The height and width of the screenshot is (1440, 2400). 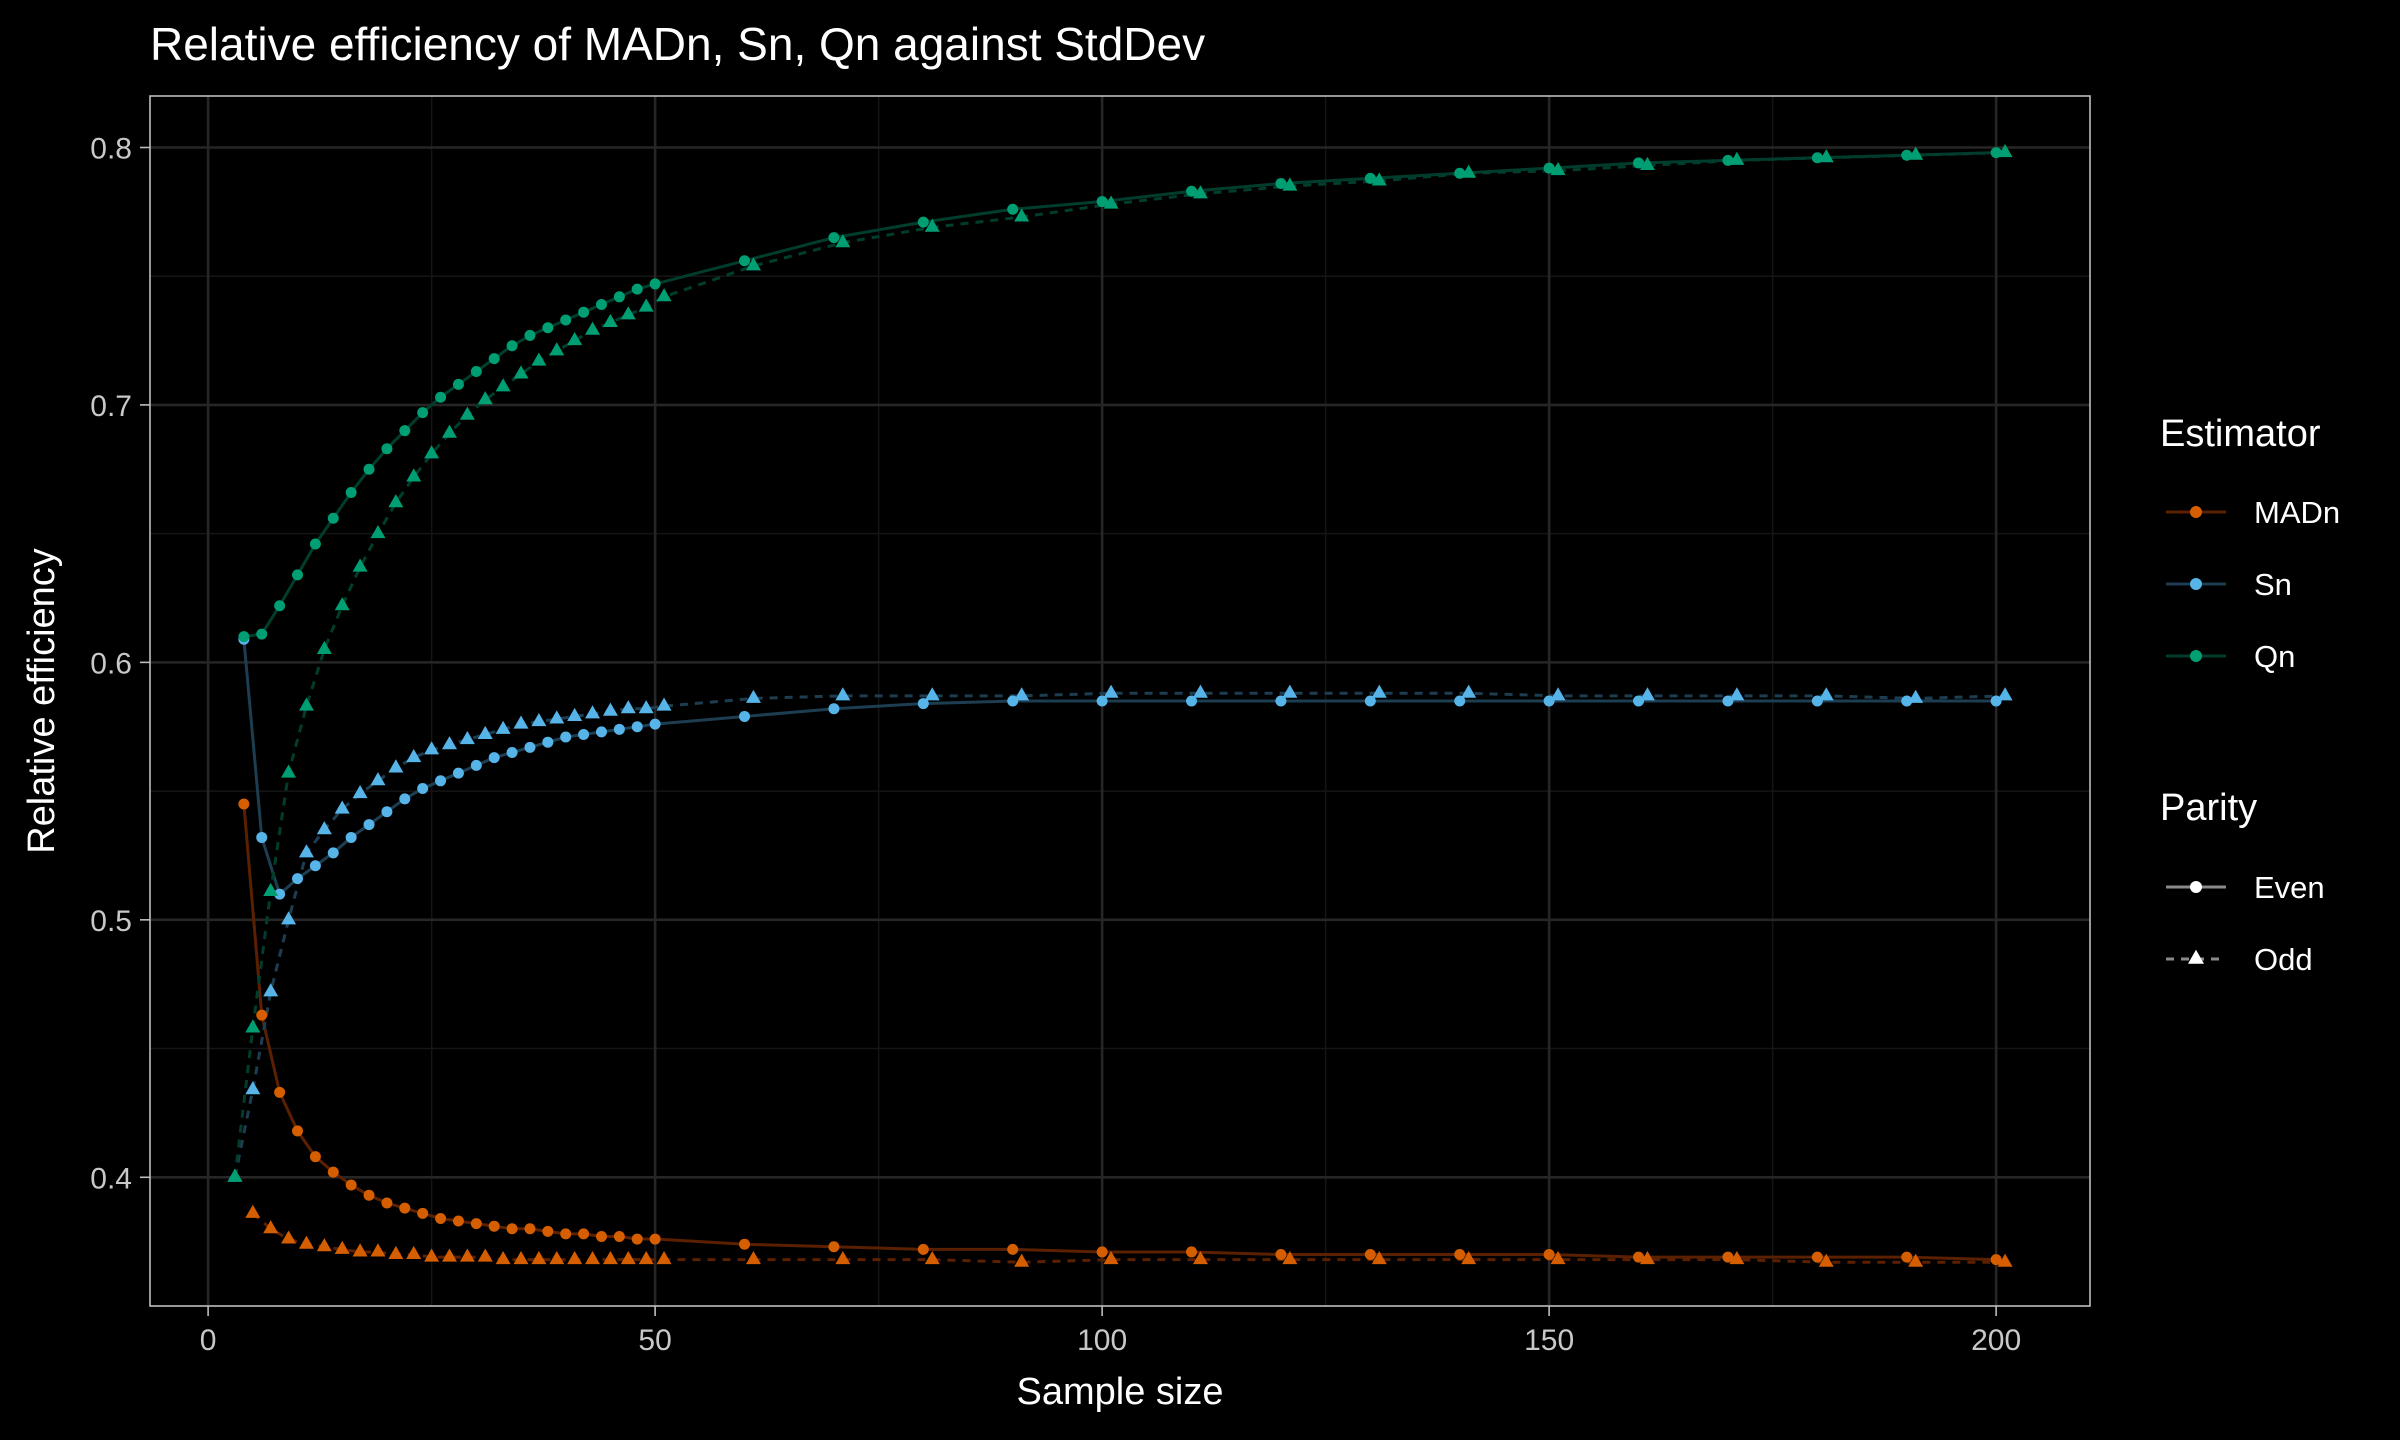 I want to click on y-tick-label: 0.7, so click(x=111, y=406).